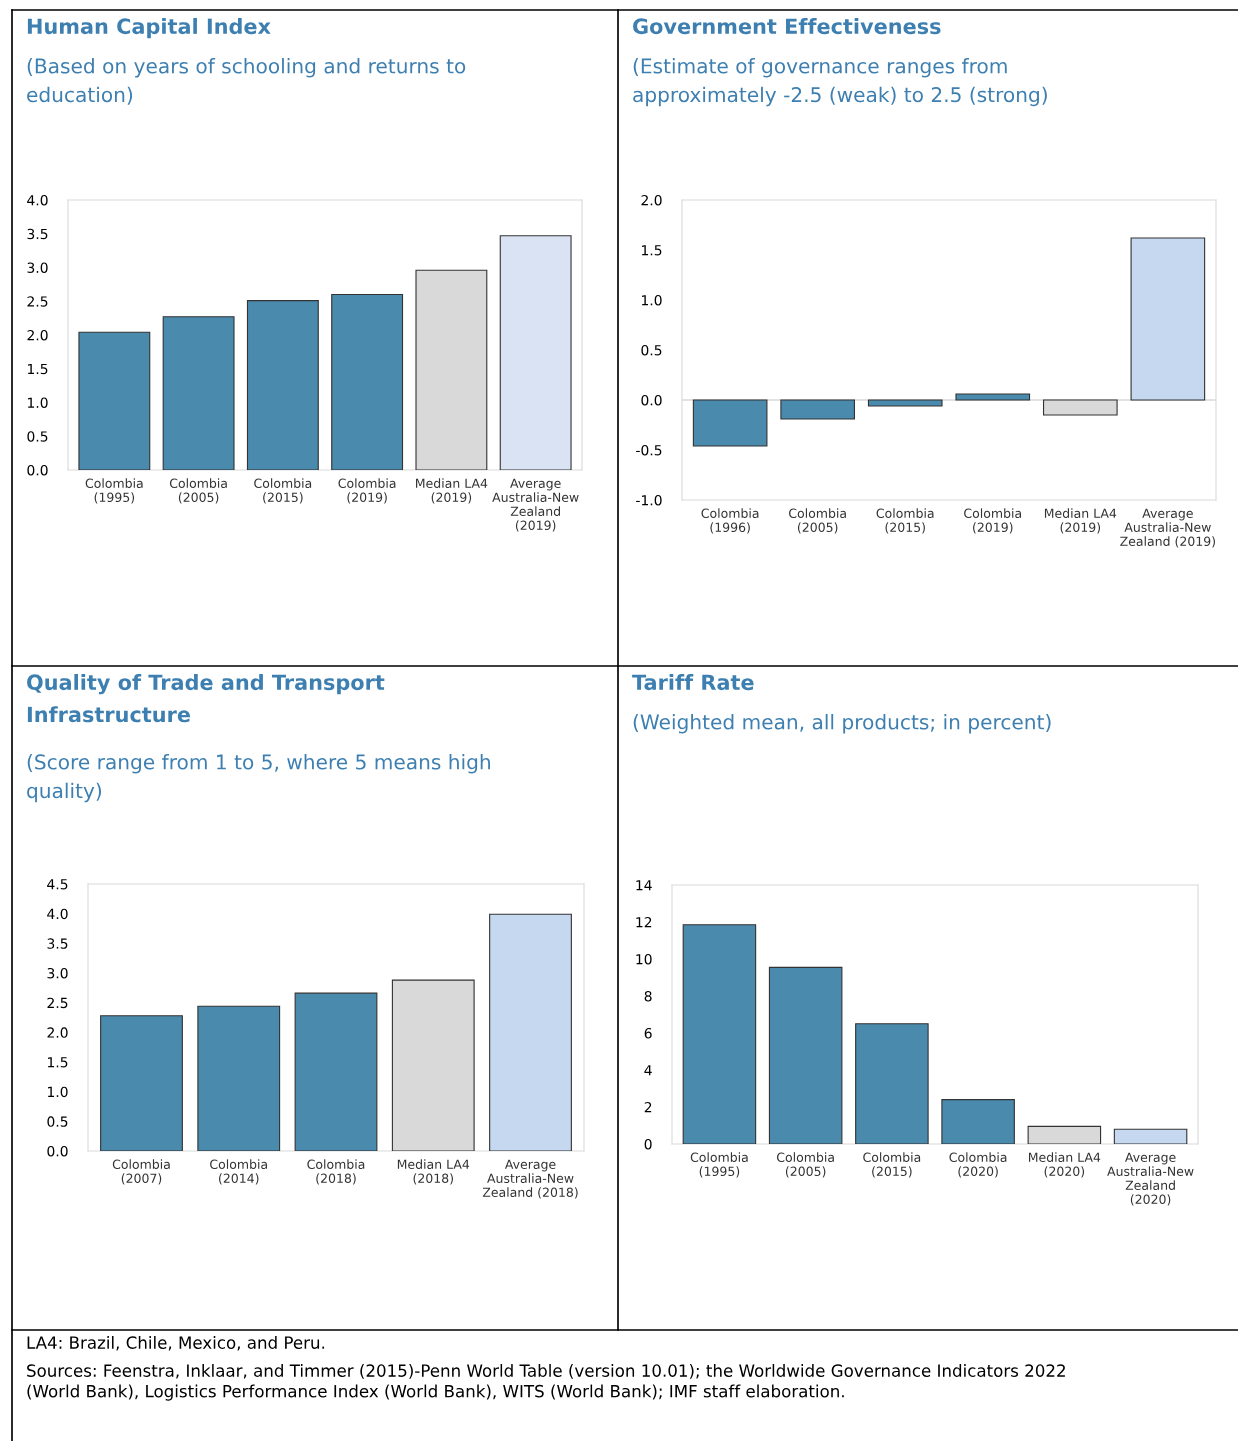  What do you see at coordinates (546, 1382) in the screenshot?
I see `source-note: Sources: Feenstra, Inklaar, and Timmer (2015)-Penn World Table (version 10.01); the Worldwide Governance Indicators 2022 (World Bank), Logistics Performance Index (World Bank), WITS (World Bank); IMF staff elaboration.` at bounding box center [546, 1382].